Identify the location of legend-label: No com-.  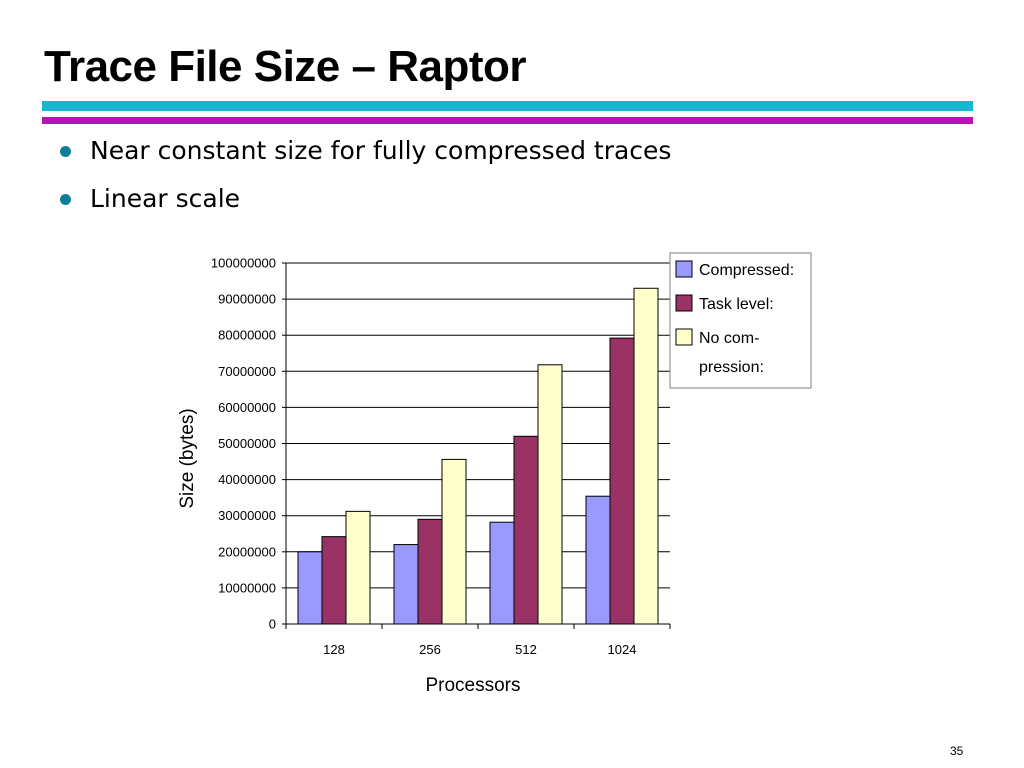
(729, 338).